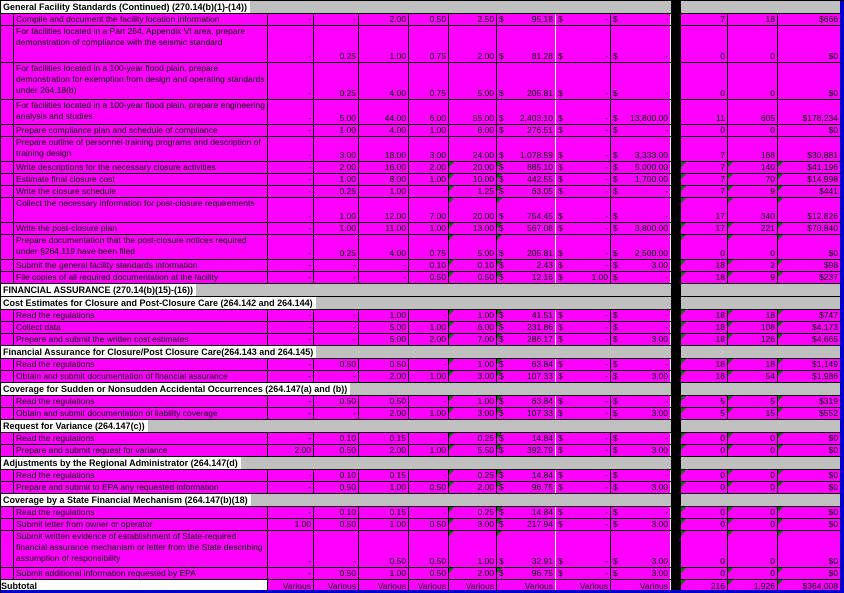 This screenshot has width=844, height=593. Describe the element at coordinates (473, 228) in the screenshot. I see `hours-cell: 13.00` at that location.